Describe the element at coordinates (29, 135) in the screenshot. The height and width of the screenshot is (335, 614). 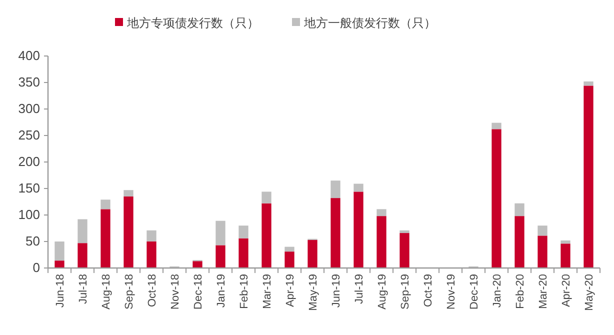
I see `y-tick-label: 250` at that location.